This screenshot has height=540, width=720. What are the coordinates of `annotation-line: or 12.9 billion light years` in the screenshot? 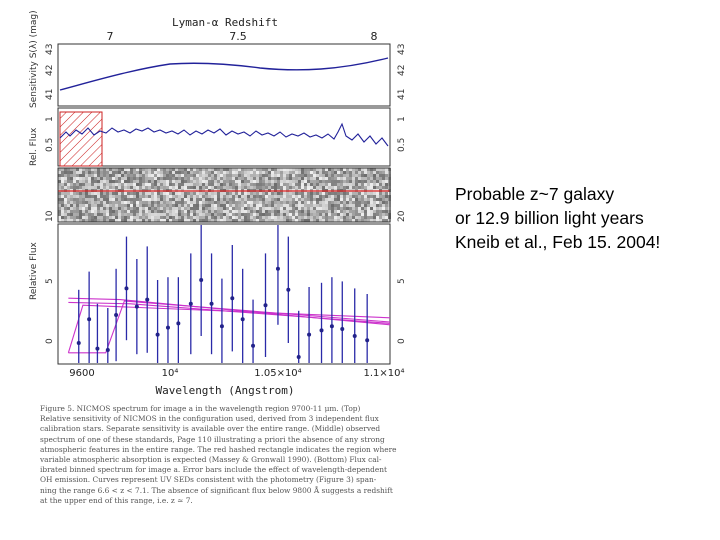 It's located at (549, 218).